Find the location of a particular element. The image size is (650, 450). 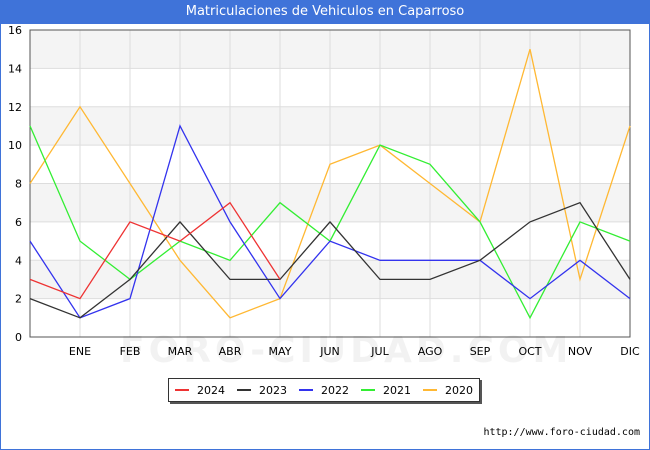

x-tick-label: JUN is located at coordinates (329, 351).